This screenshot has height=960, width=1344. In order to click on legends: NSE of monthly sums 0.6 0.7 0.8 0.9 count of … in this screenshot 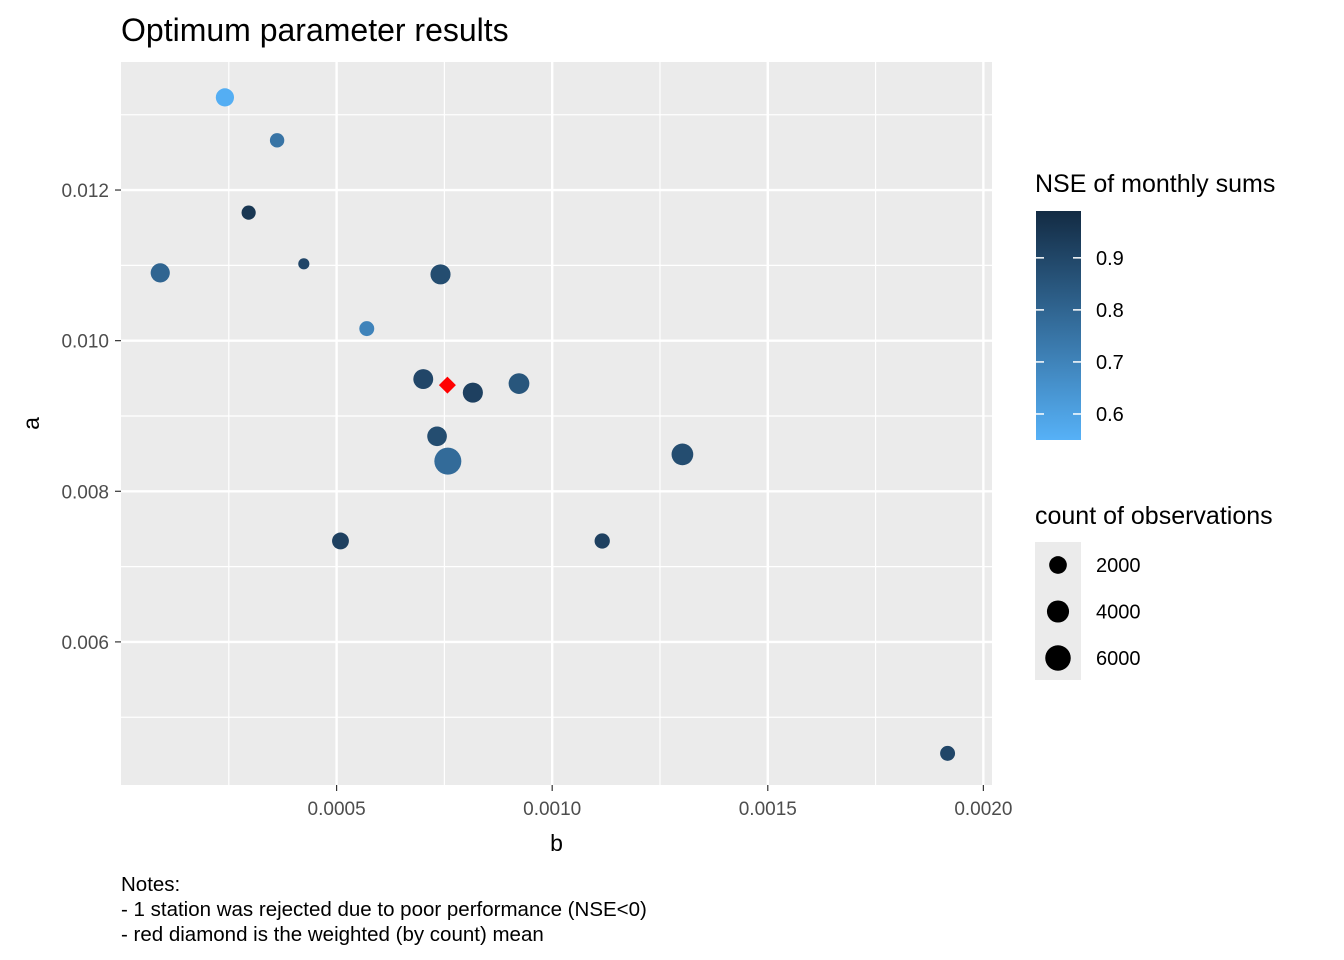, I will do `click(1155, 425)`.